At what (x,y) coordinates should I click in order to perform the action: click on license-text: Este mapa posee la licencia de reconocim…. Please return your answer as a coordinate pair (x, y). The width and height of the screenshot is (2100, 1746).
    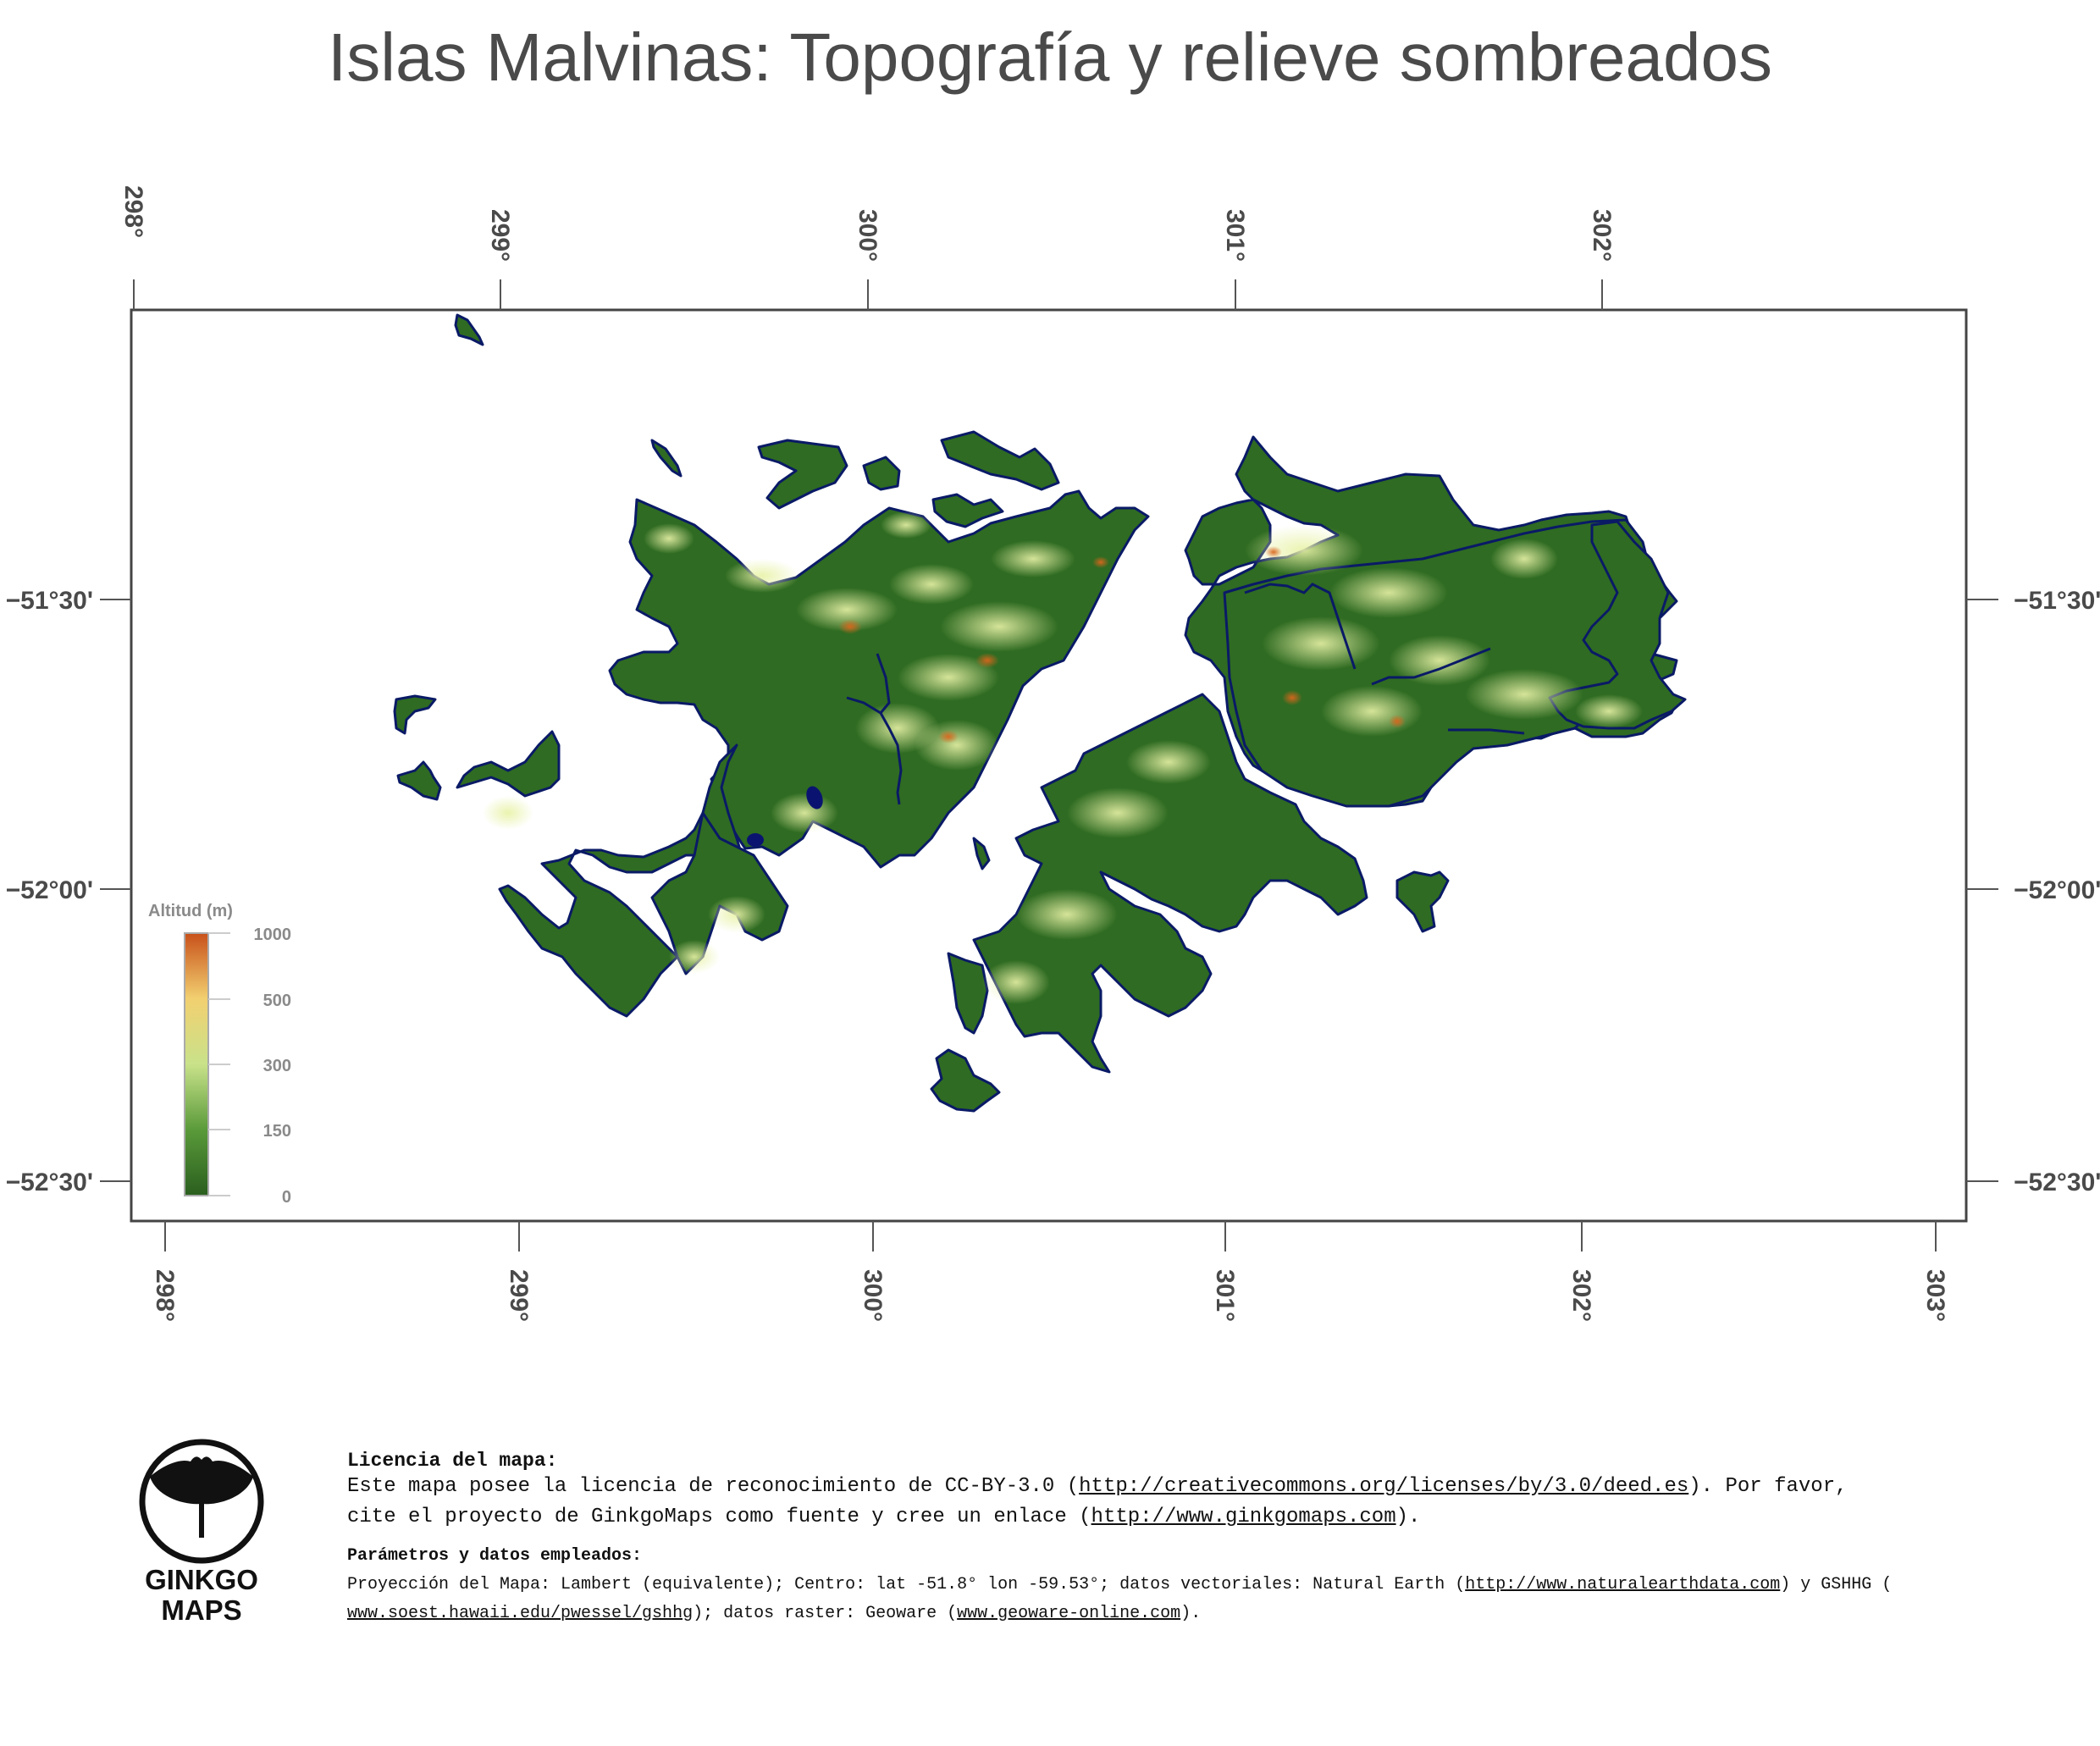
    Looking at the image, I should click on (1211, 1502).